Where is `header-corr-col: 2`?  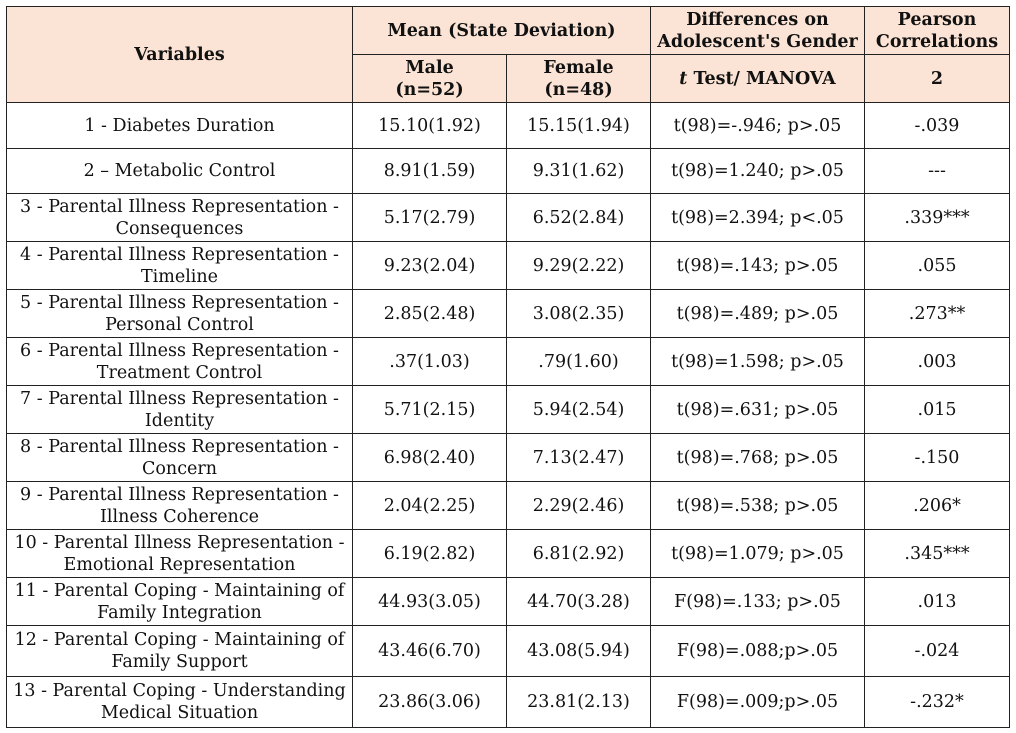
header-corr-col: 2 is located at coordinates (937, 78).